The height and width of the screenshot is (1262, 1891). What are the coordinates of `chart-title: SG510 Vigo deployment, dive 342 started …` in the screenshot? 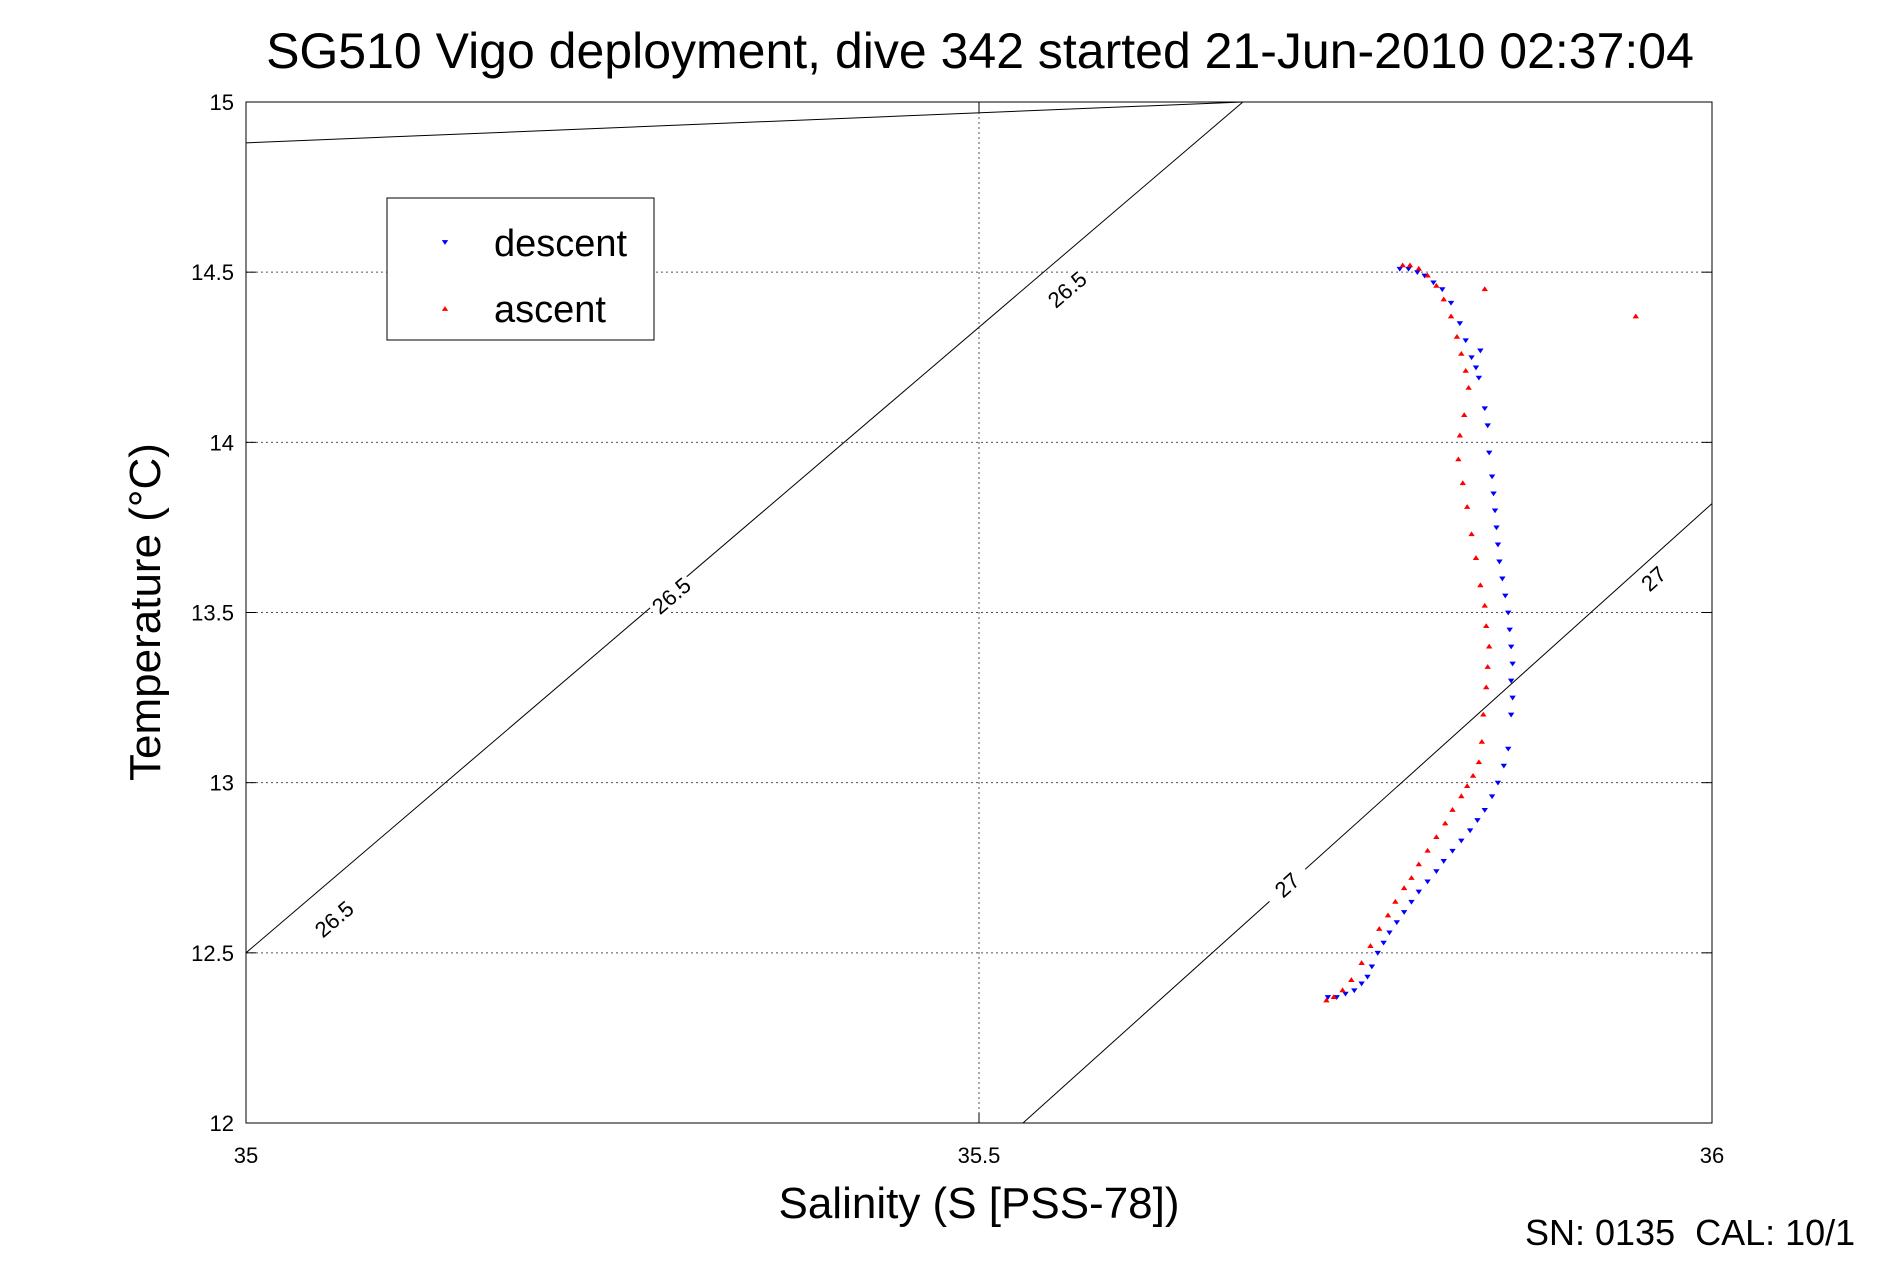 It's located at (980, 51).